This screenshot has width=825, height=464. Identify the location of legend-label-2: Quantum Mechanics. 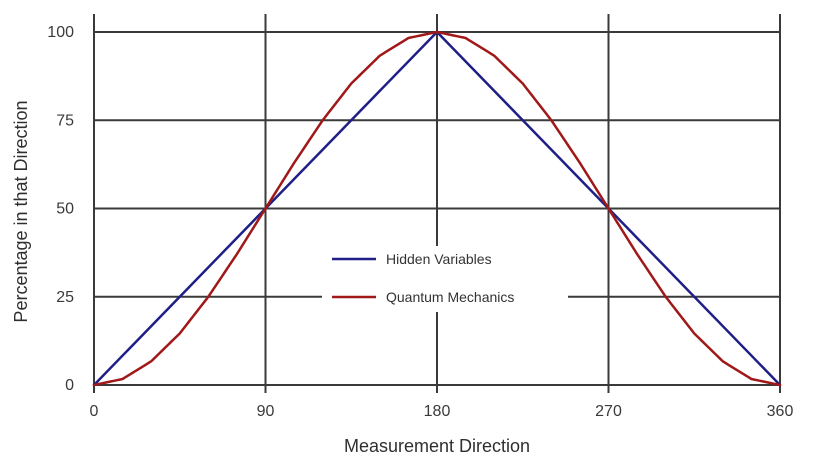
(450, 297).